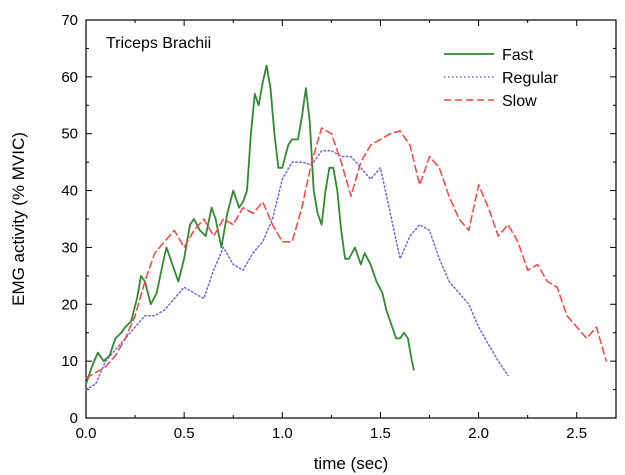 The width and height of the screenshot is (625, 475). I want to click on x-tick-label: 0.5, so click(184, 433).